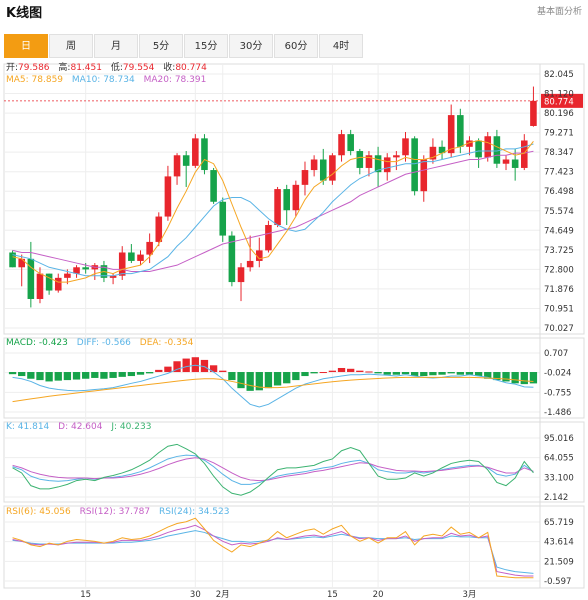  I want to click on tab-3: 5分, so click(161, 46).